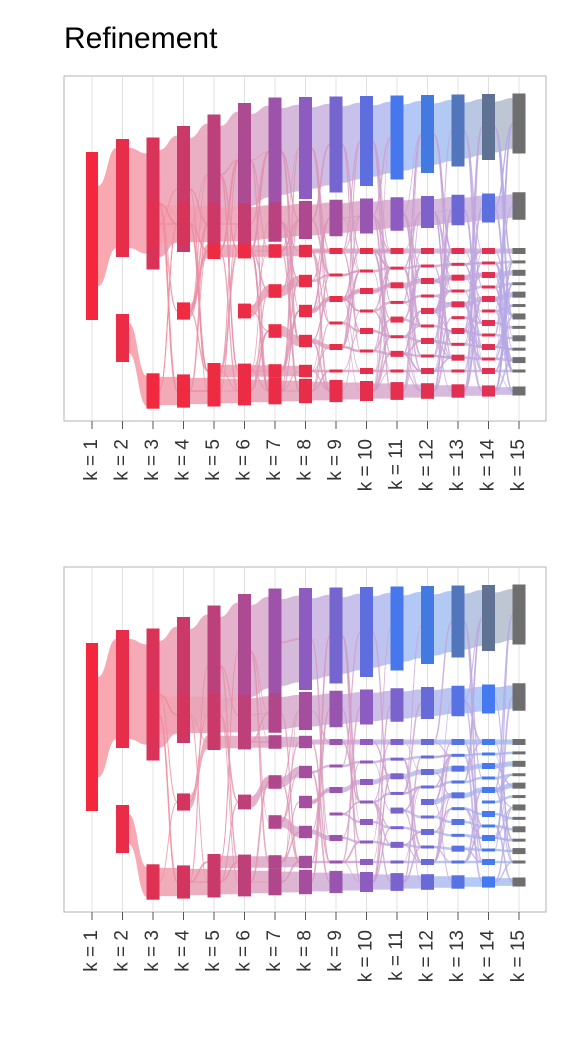 The width and height of the screenshot is (576, 1056). What do you see at coordinates (396, 464) in the screenshot?
I see `x-tick-label: k = 11` at bounding box center [396, 464].